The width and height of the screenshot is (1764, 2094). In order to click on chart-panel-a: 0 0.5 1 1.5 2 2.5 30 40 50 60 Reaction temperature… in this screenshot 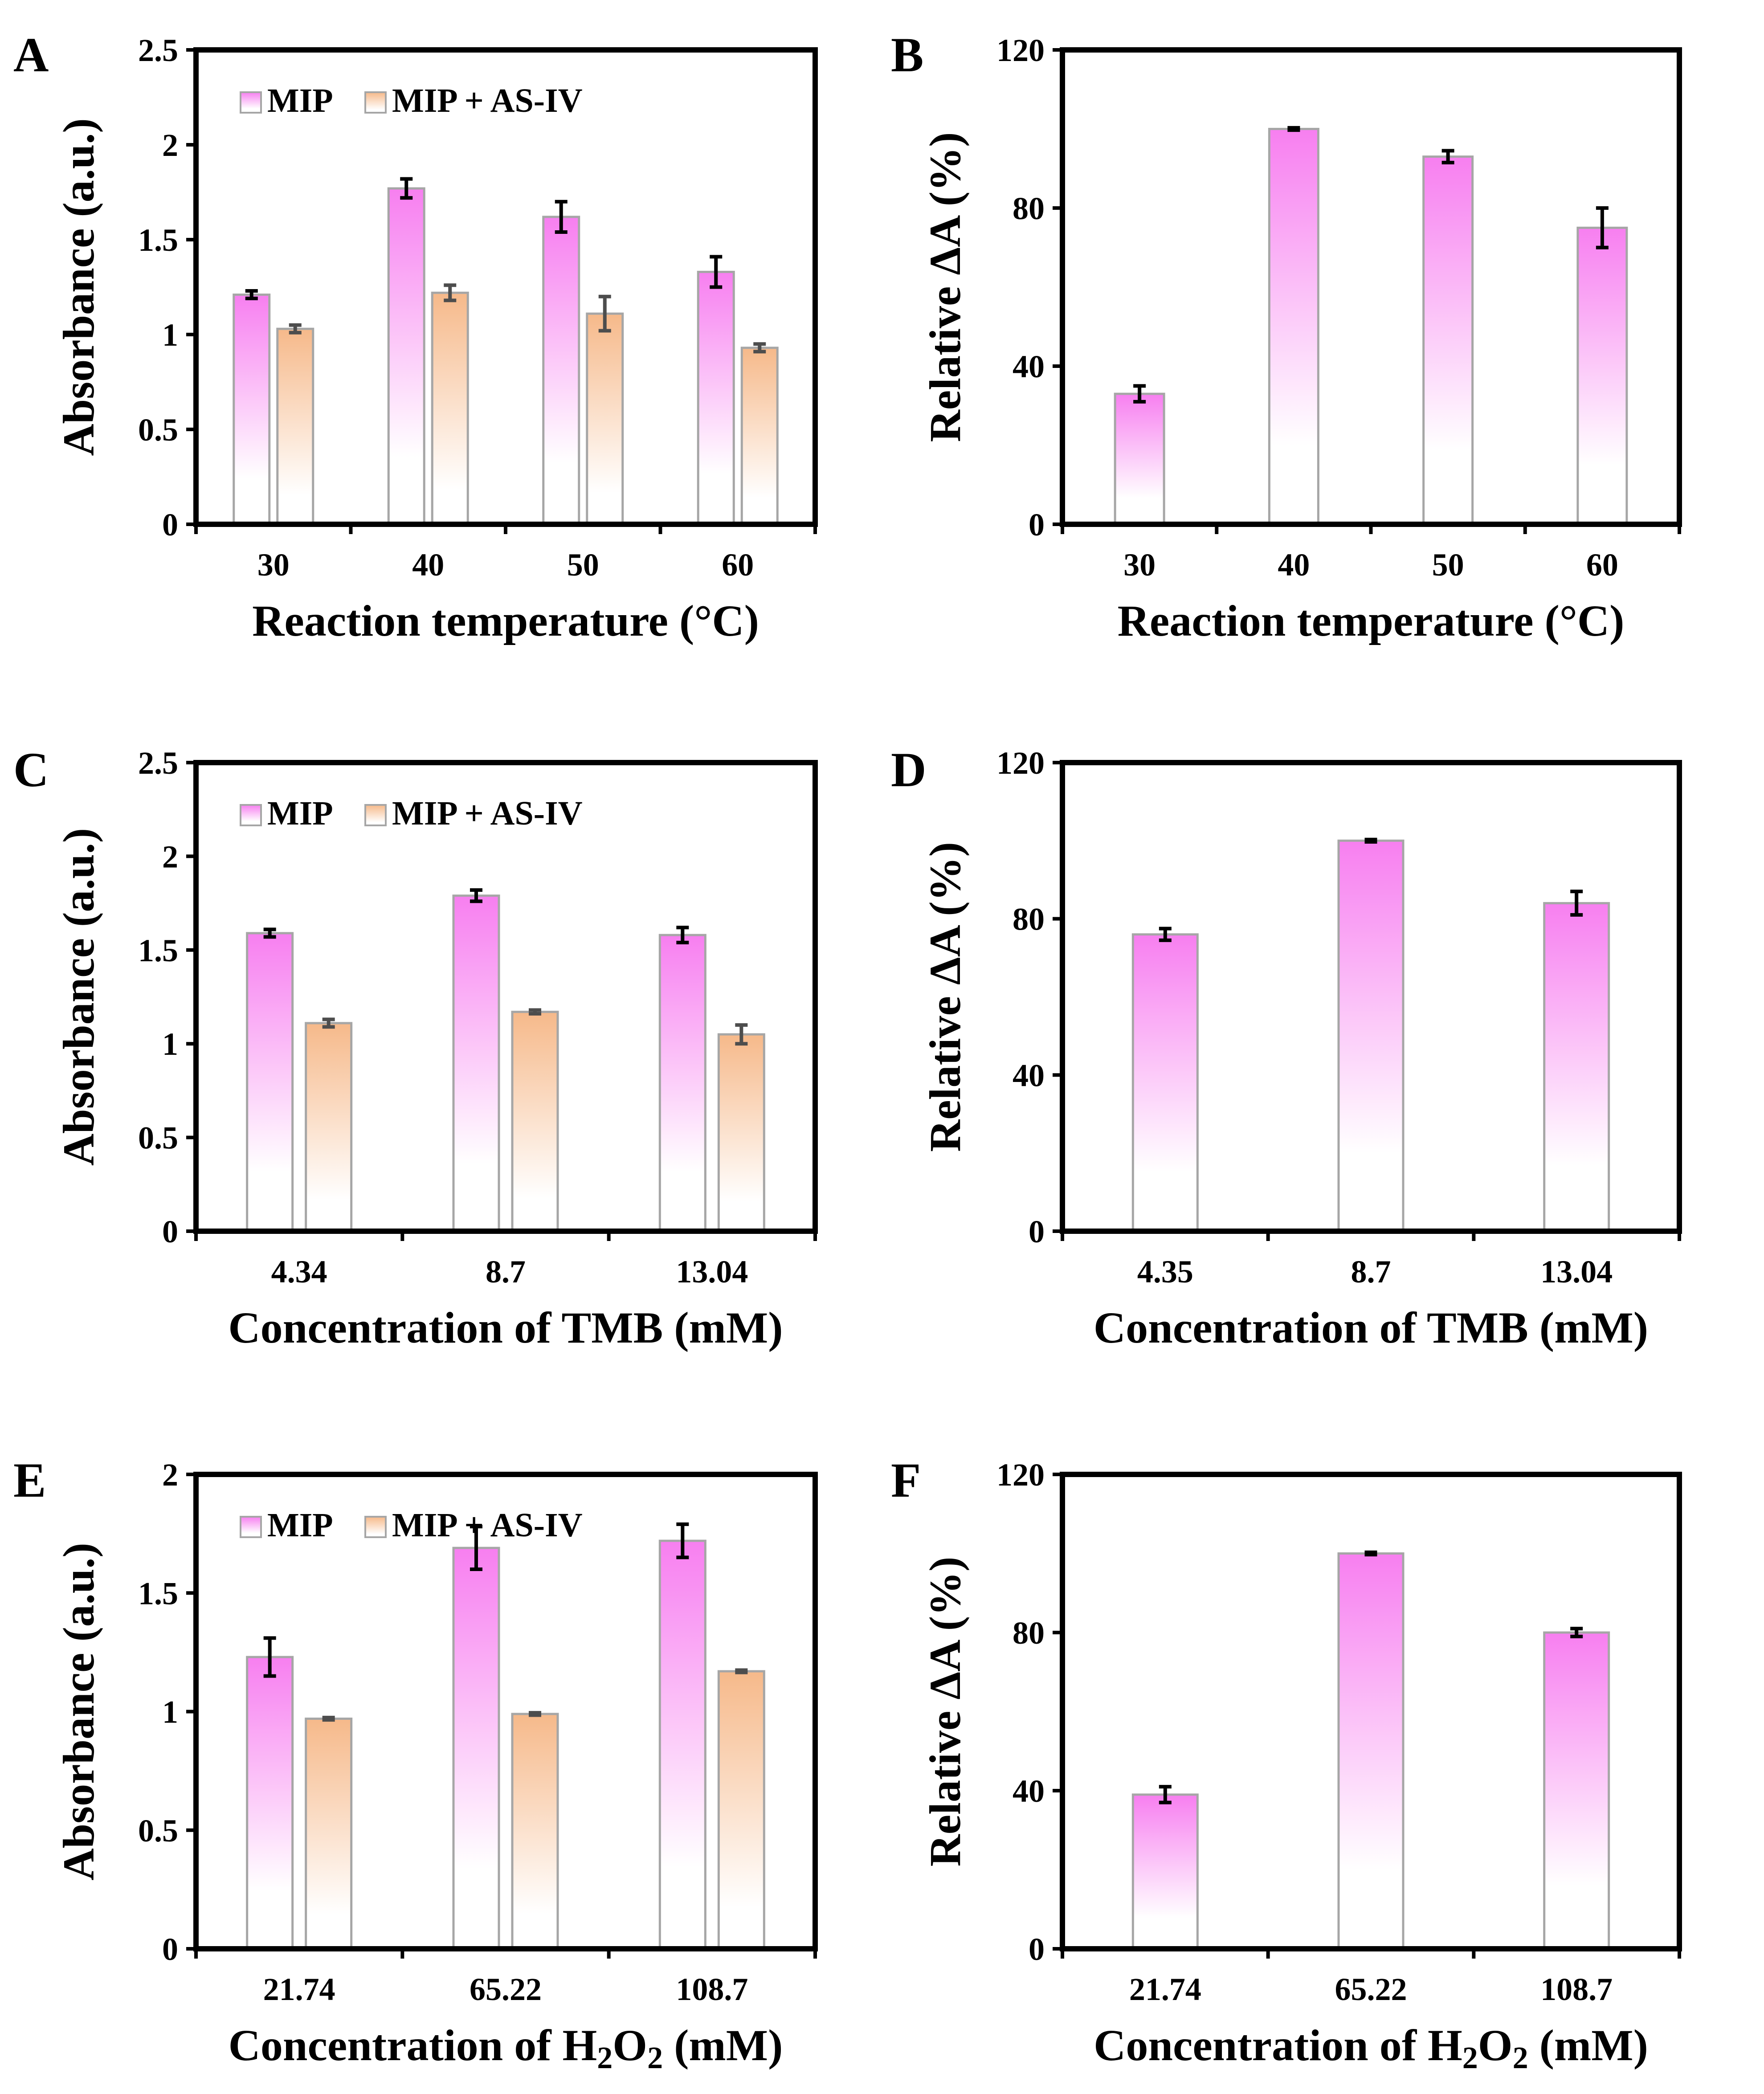, I will do `click(415, 336)`.